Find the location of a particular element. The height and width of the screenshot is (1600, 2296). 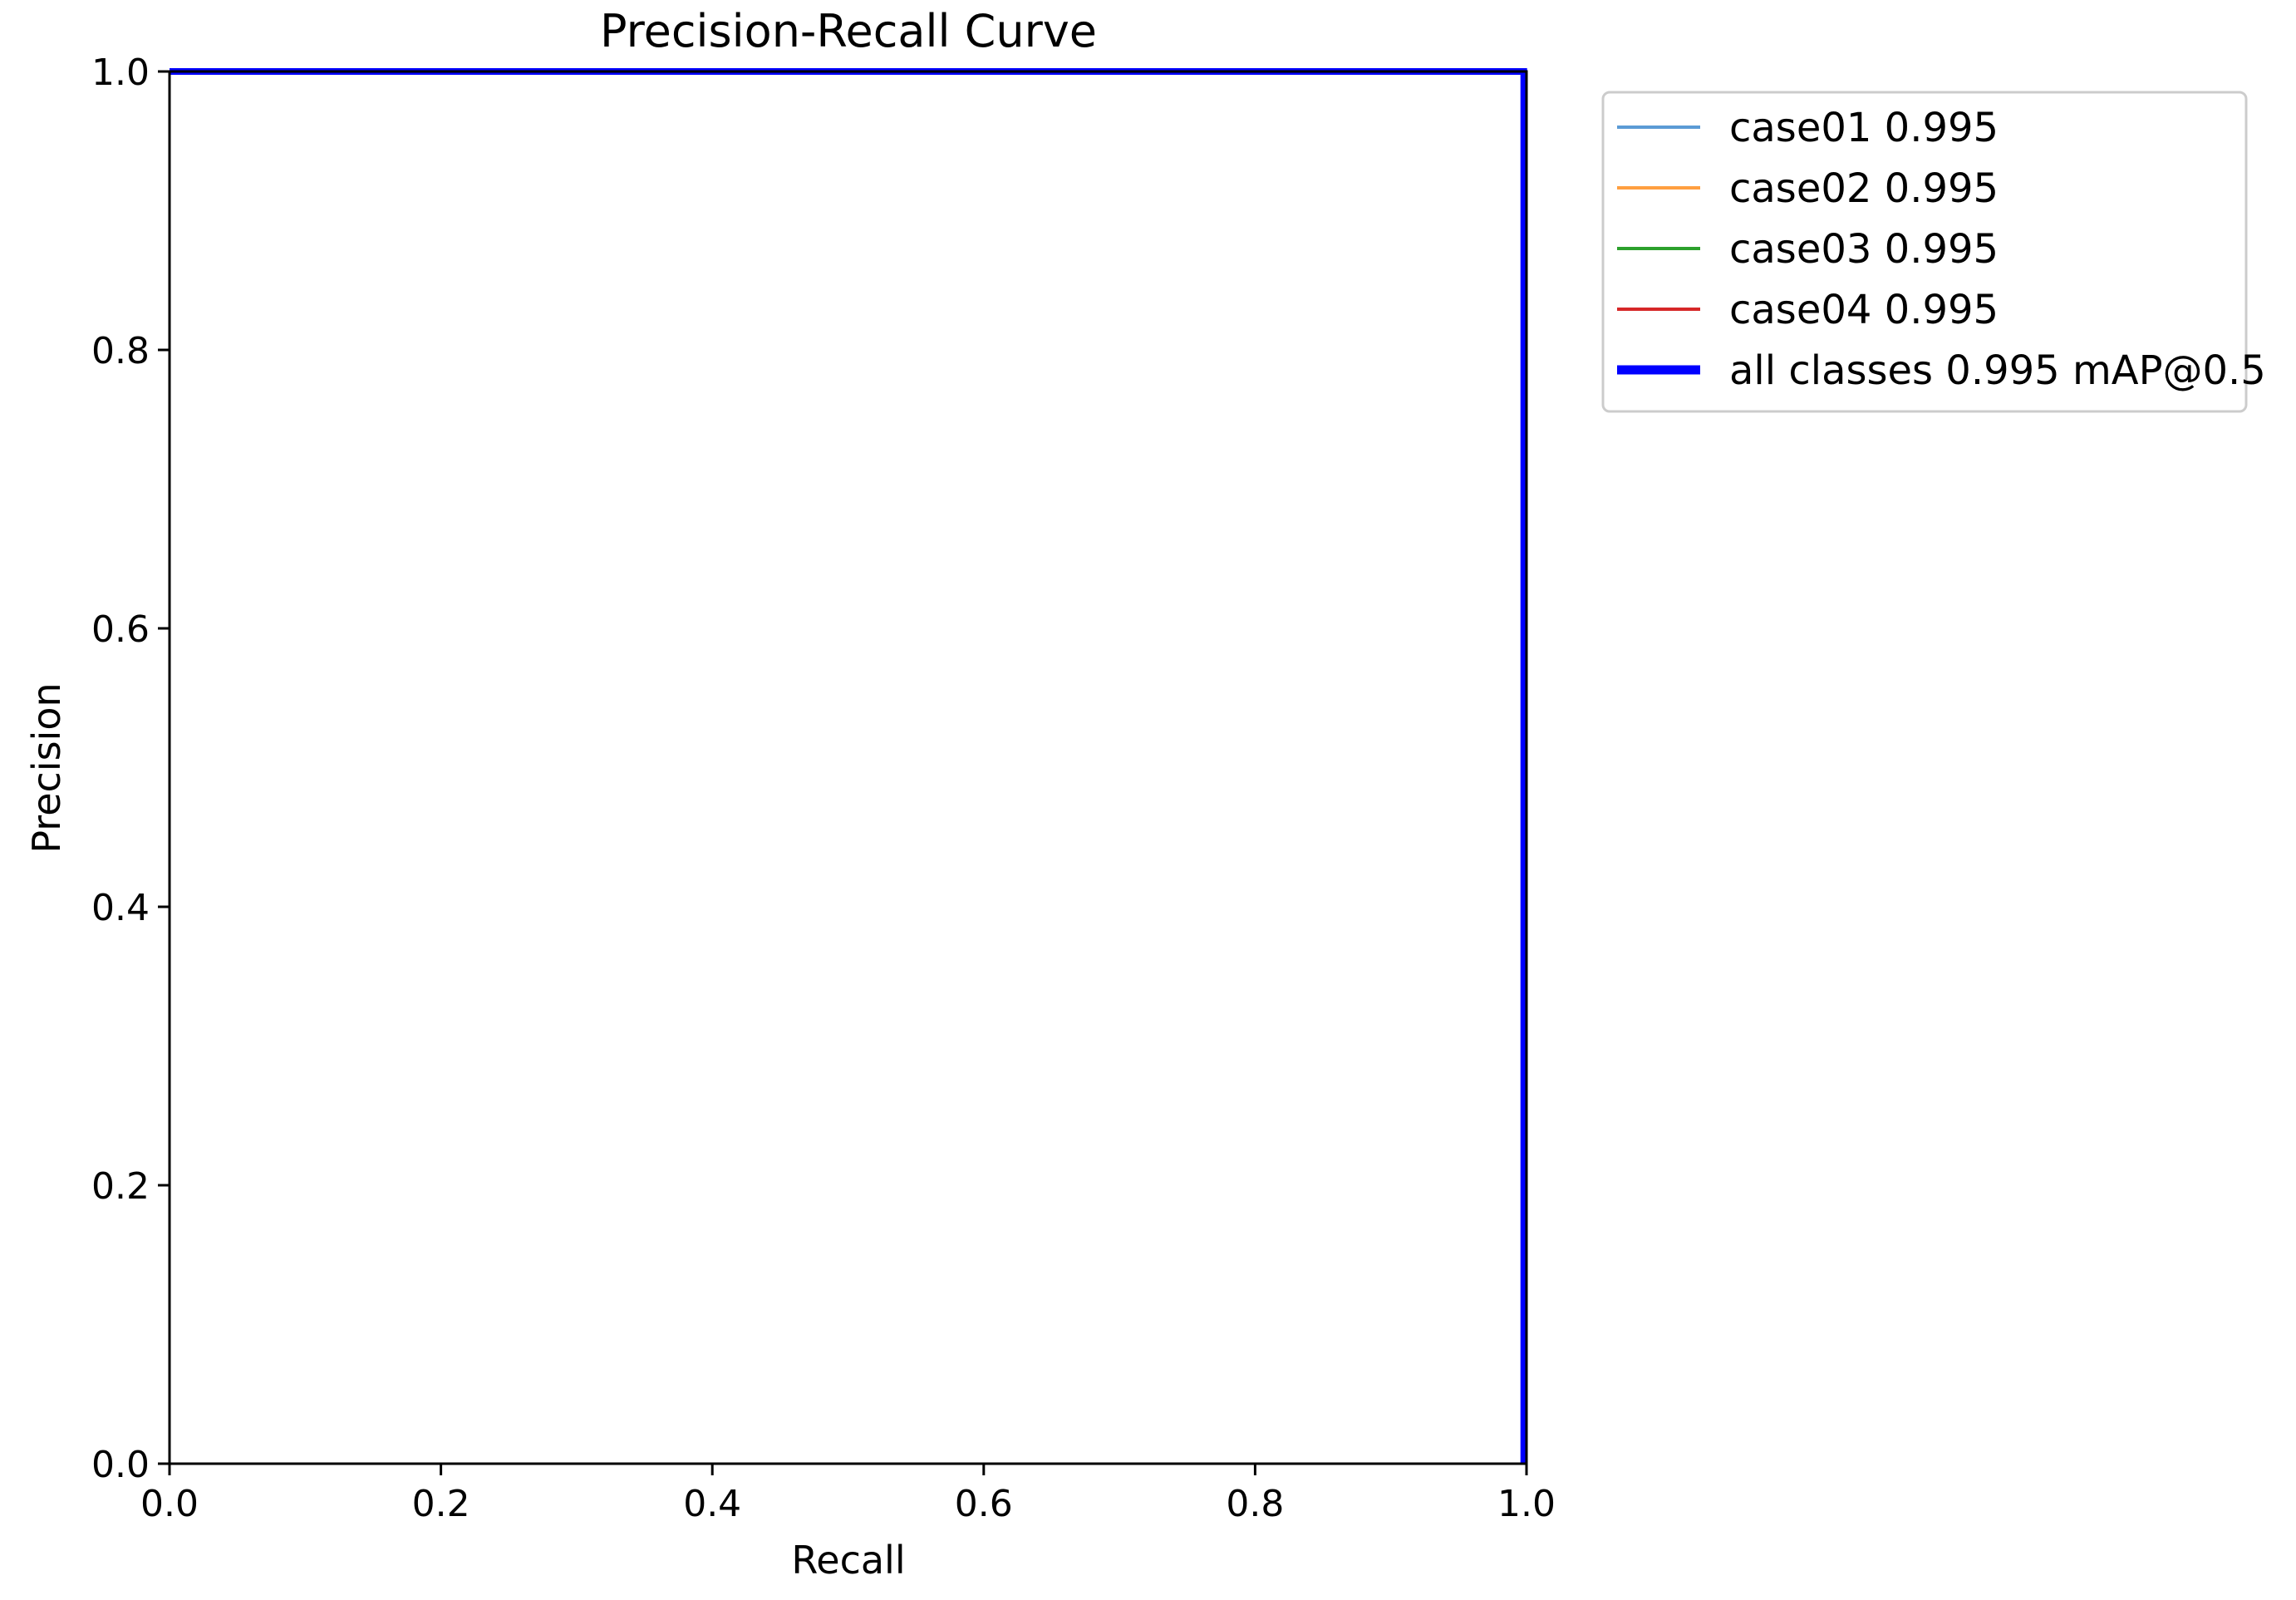

y-tick-label: 0.6 is located at coordinates (120, 629).